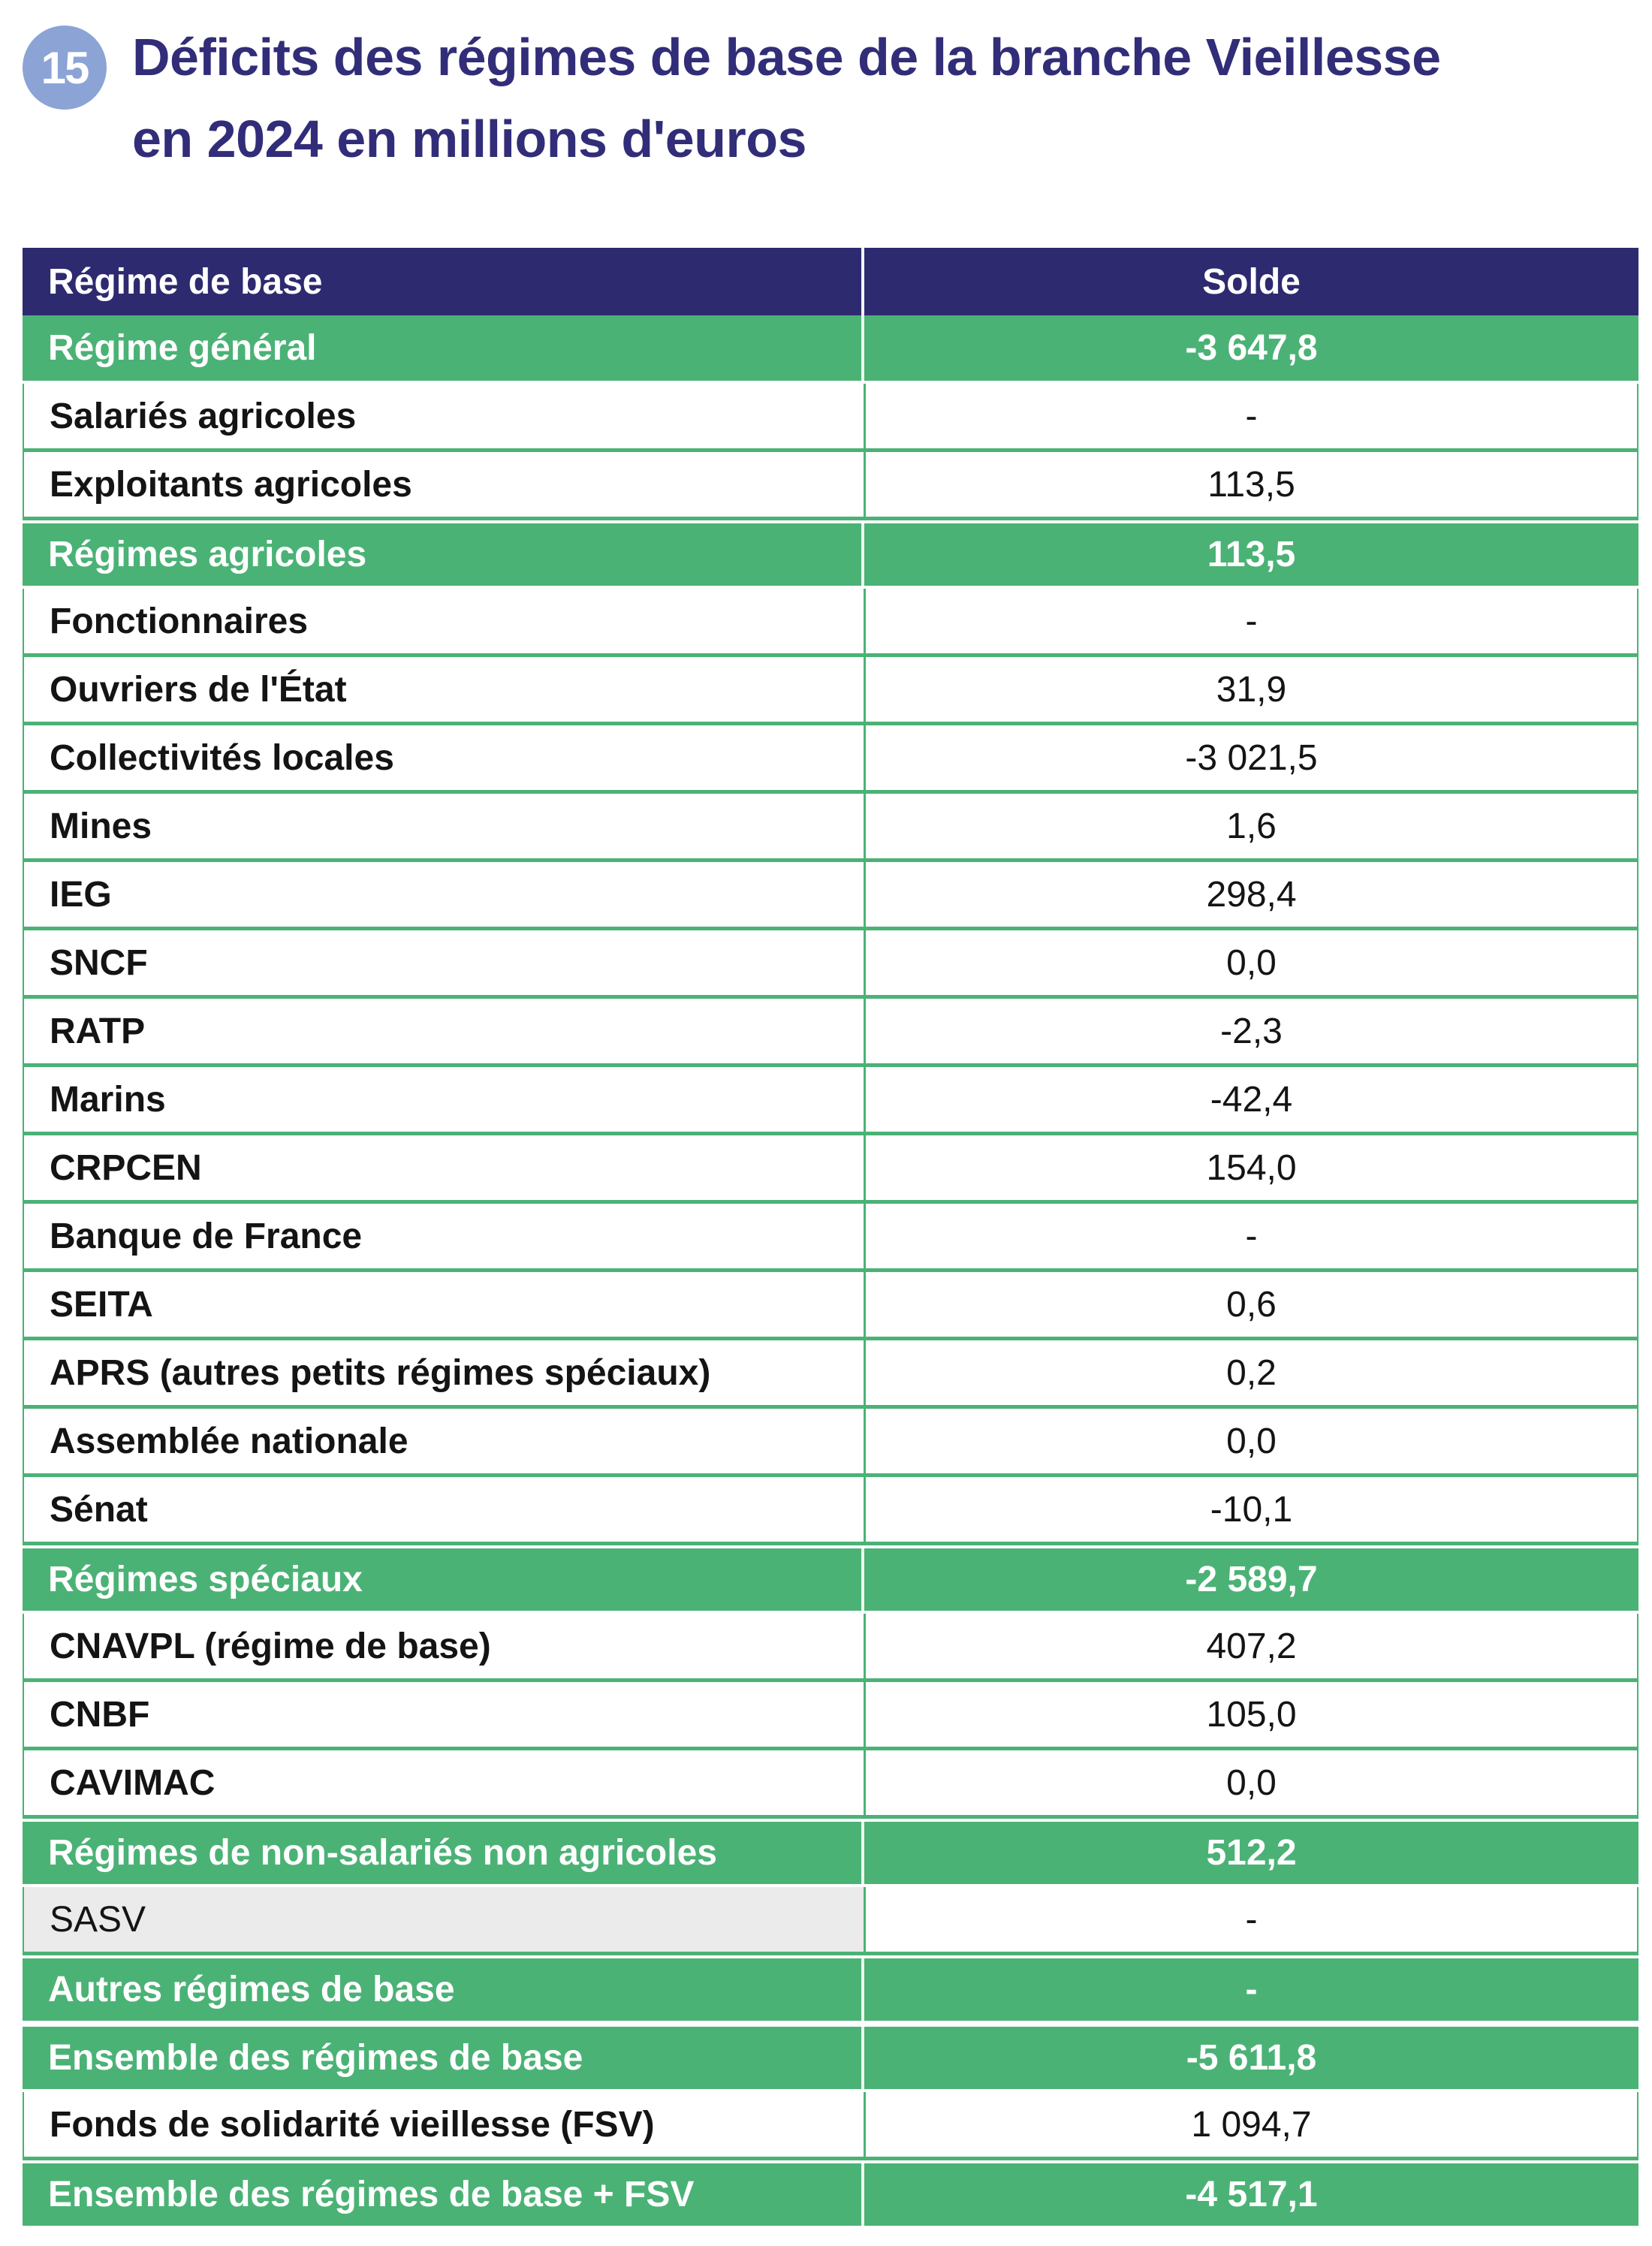  What do you see at coordinates (445, 826) in the screenshot?
I see `regime-label-cell: Mines` at bounding box center [445, 826].